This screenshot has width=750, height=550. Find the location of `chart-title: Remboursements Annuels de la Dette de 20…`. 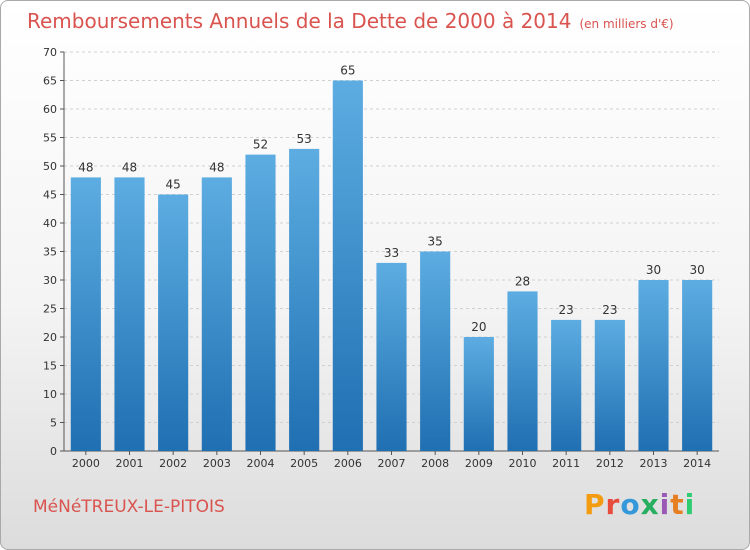

chart-title: Remboursements Annuels de la Dette de 20… is located at coordinates (350, 21).